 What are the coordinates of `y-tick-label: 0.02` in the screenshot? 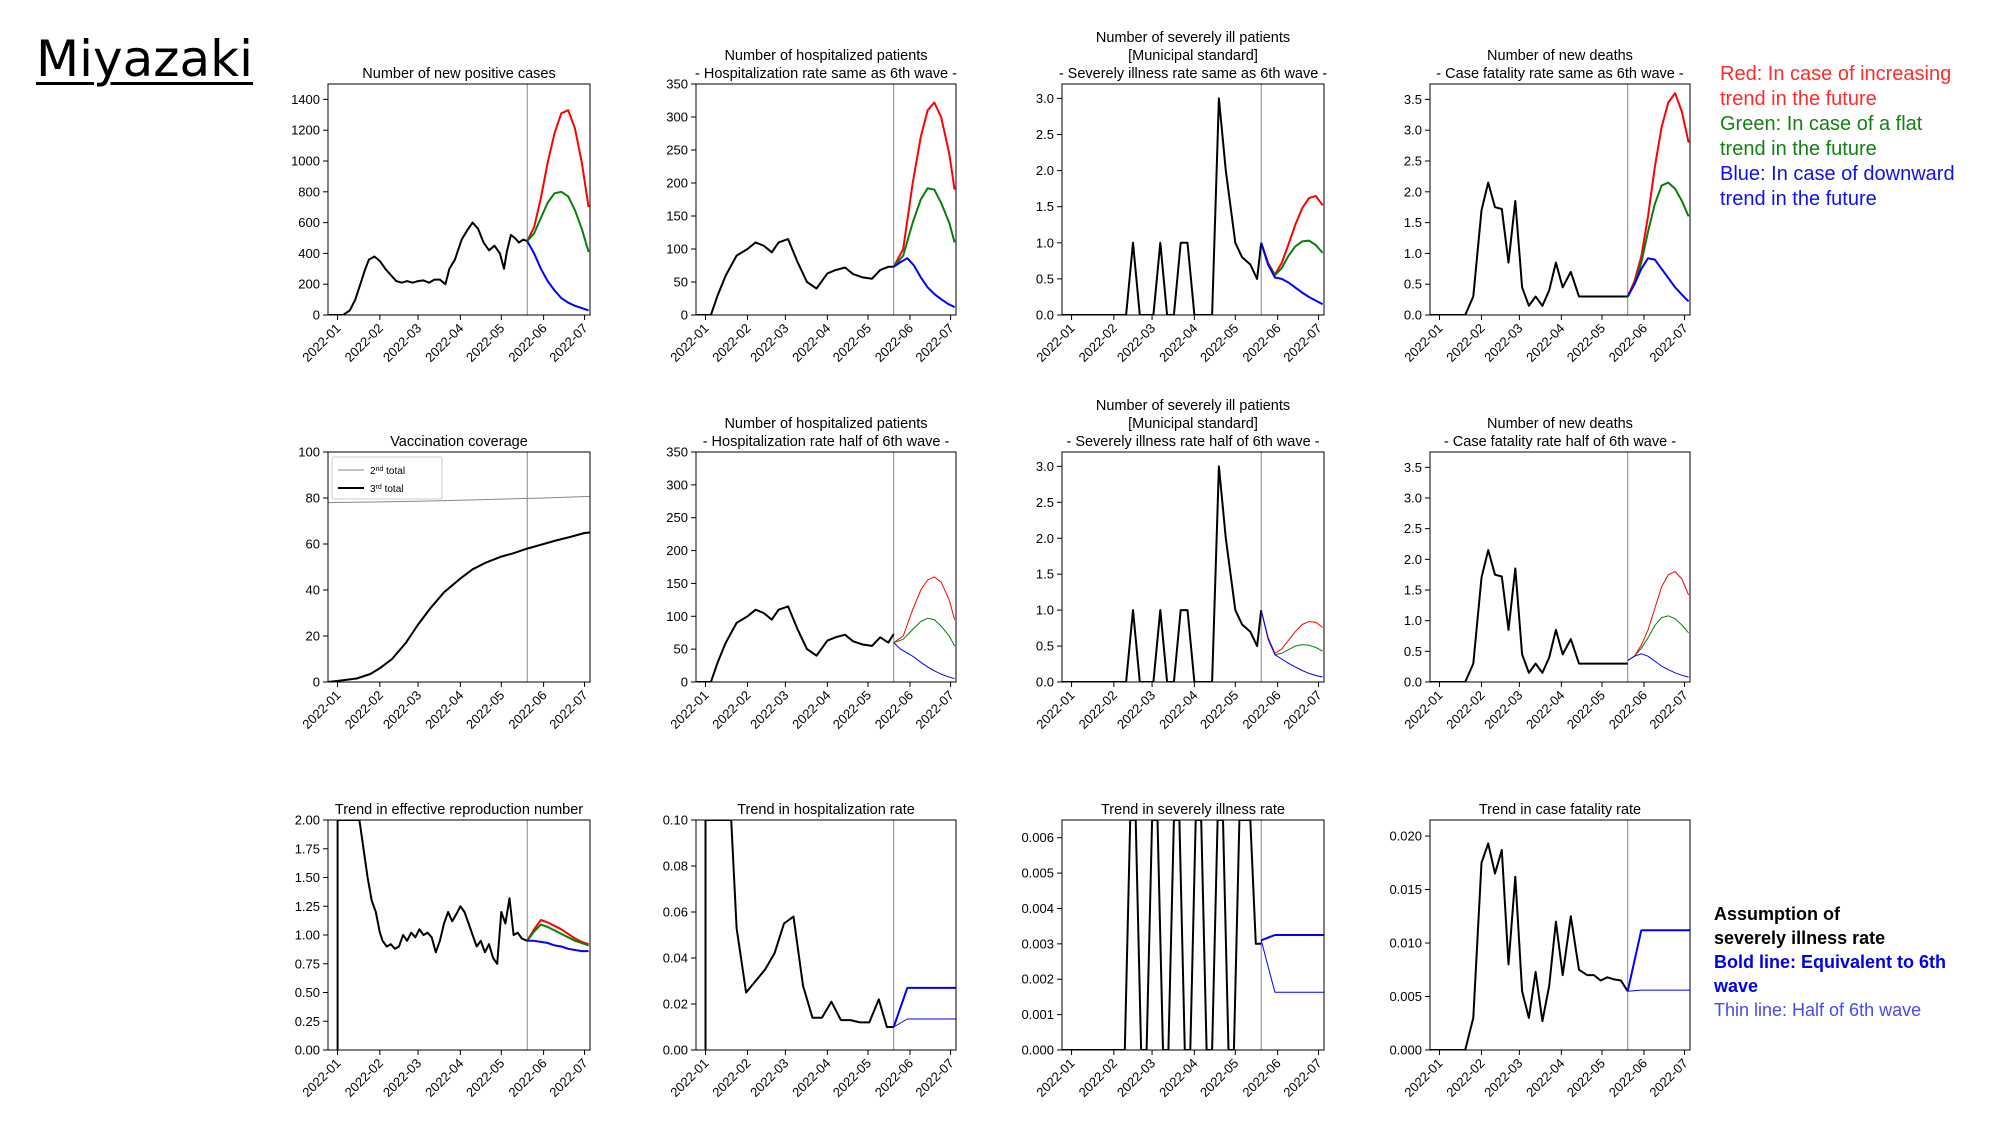 It's located at (675, 1004).